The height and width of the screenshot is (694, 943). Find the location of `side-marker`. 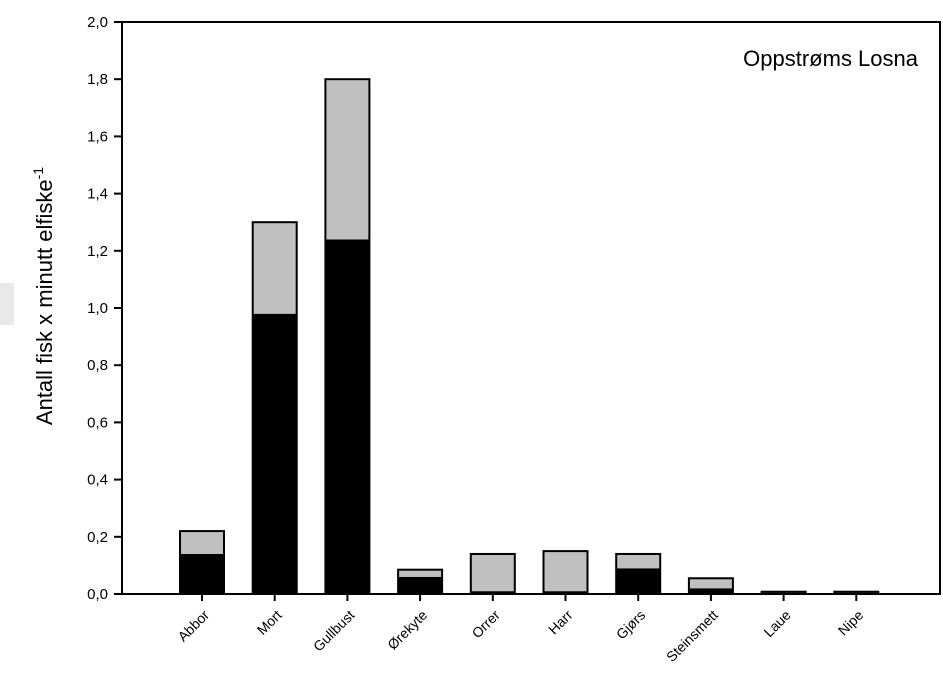

side-marker is located at coordinates (7, 304).